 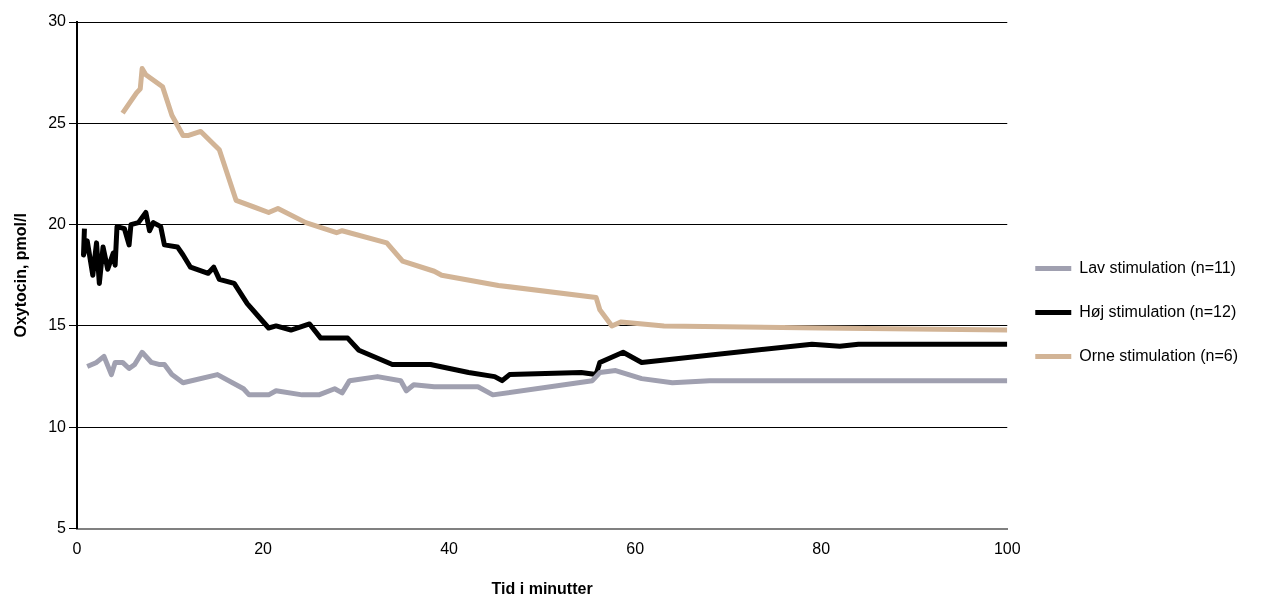 I want to click on y-tick-label: 25, so click(x=57, y=122).